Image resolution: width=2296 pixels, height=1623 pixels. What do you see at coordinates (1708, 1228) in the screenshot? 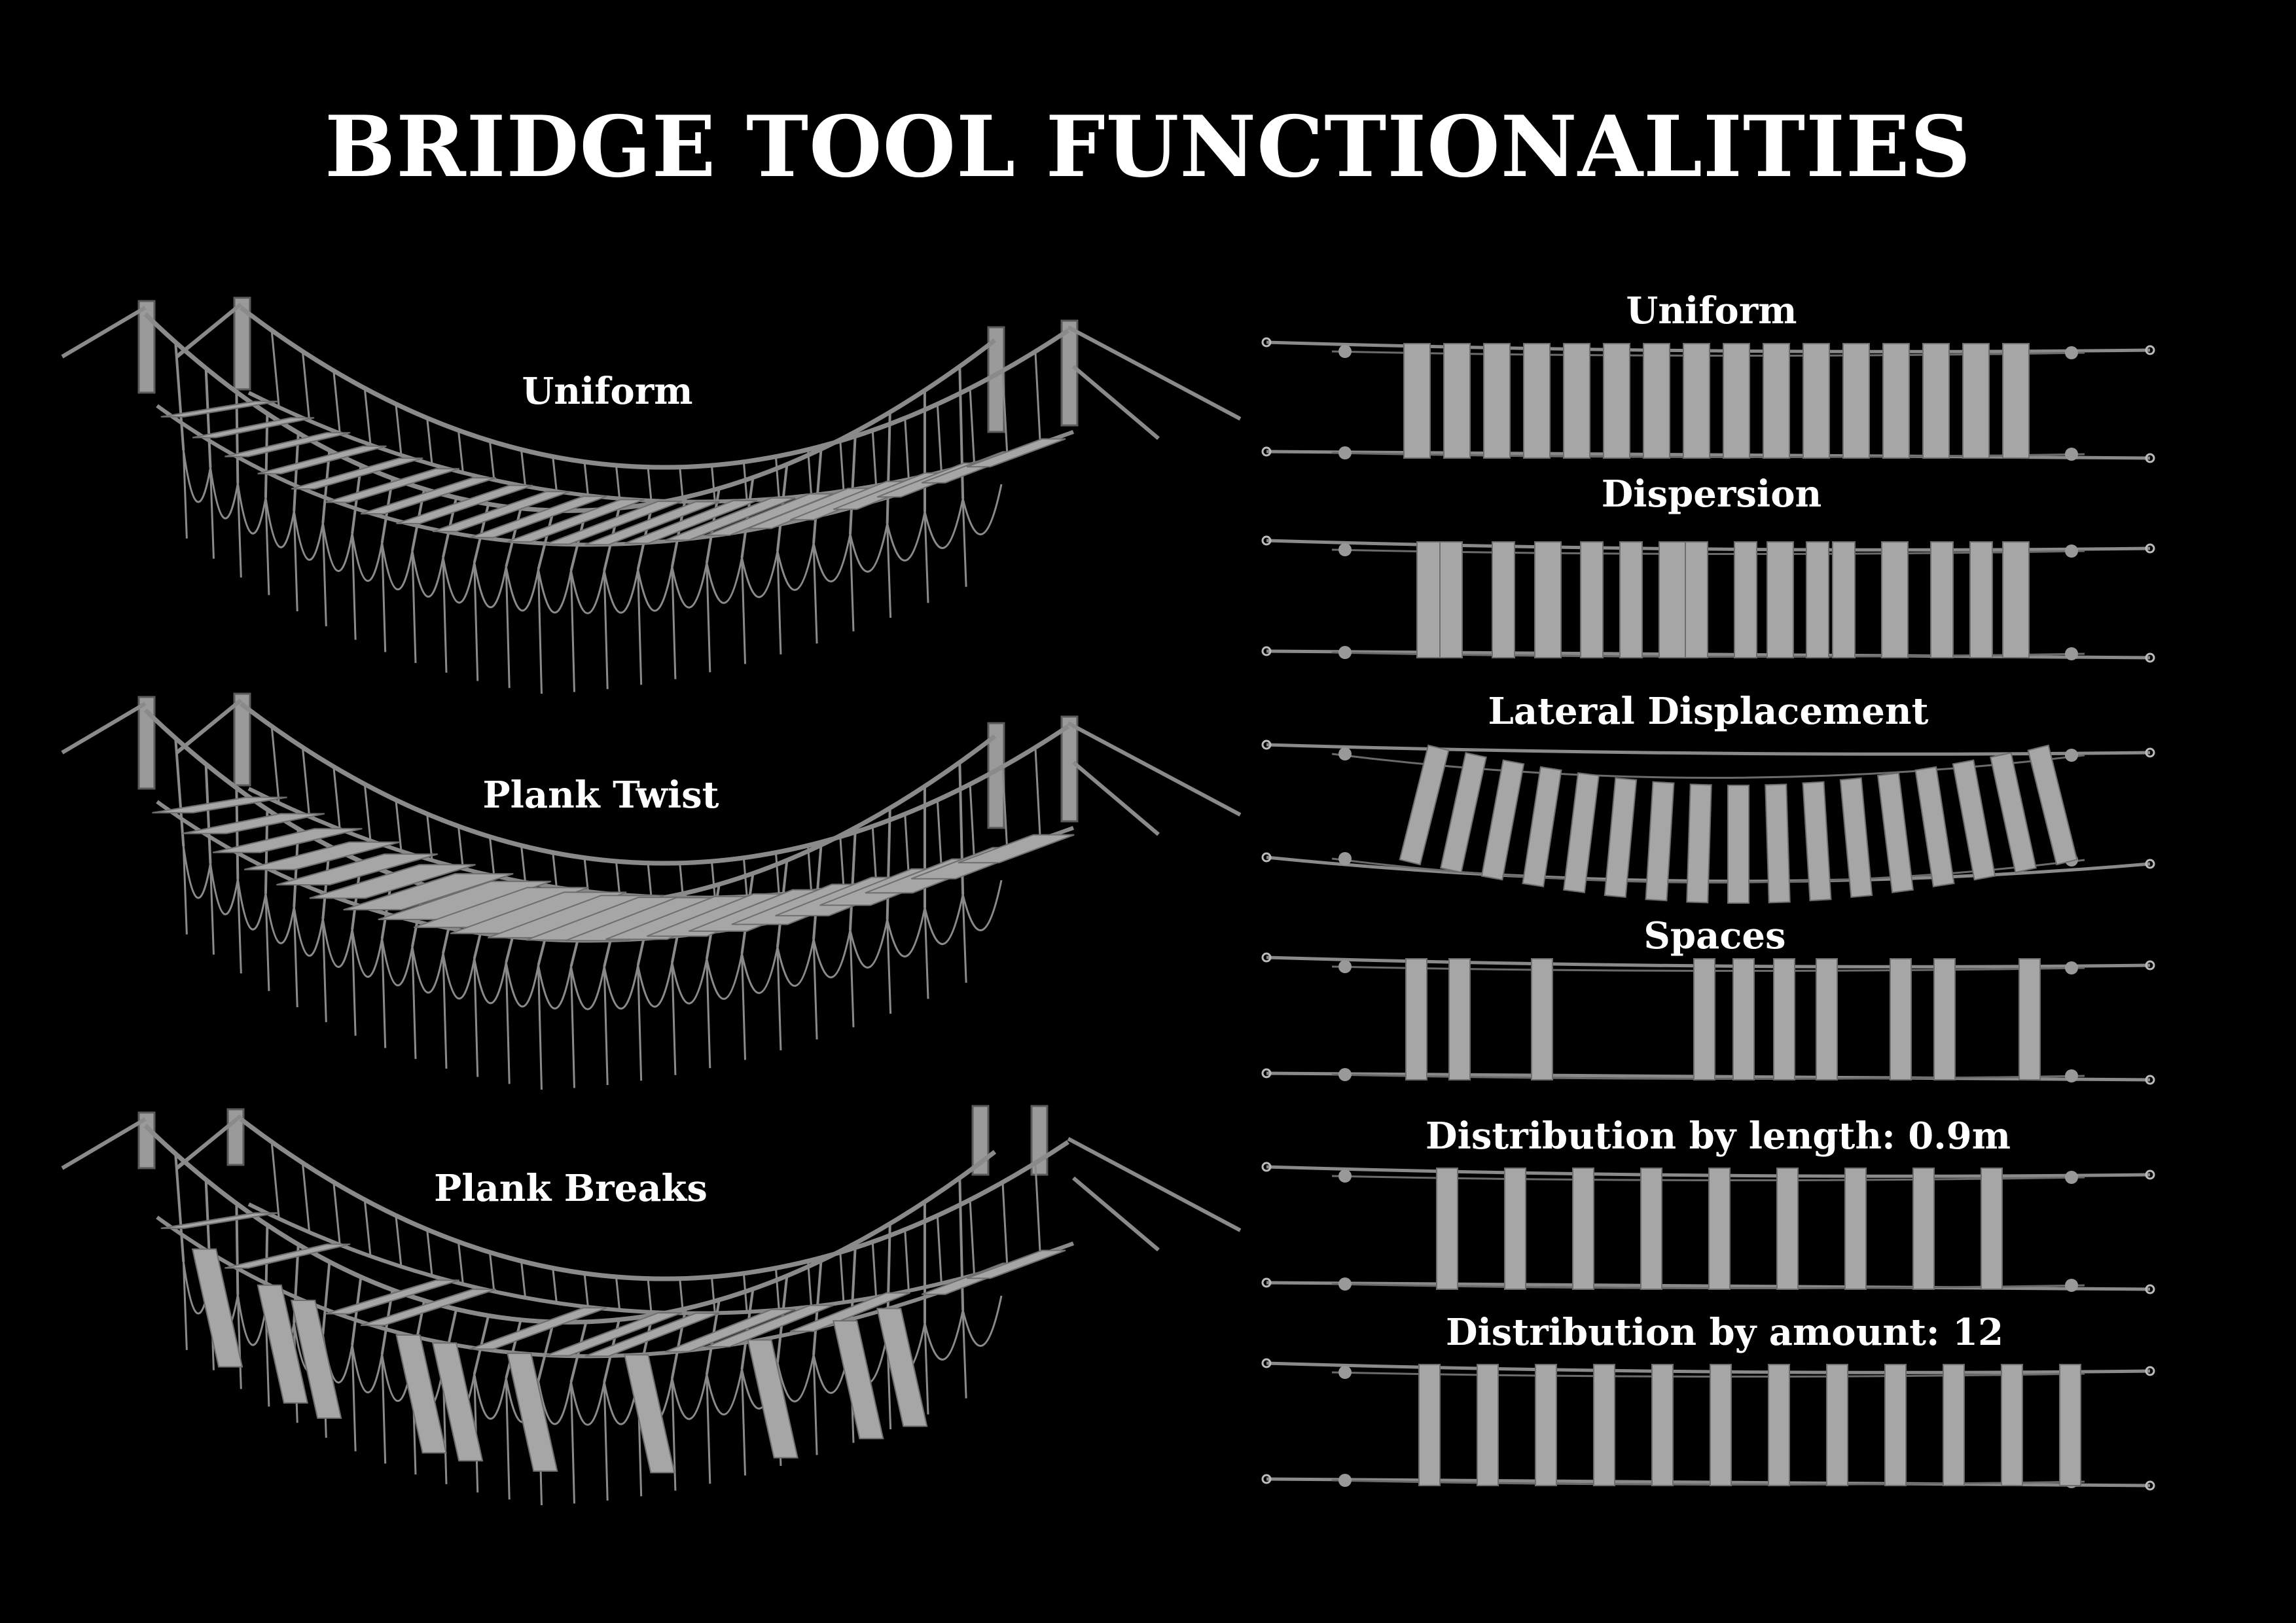
I see `top-bridge-length` at bounding box center [1708, 1228].